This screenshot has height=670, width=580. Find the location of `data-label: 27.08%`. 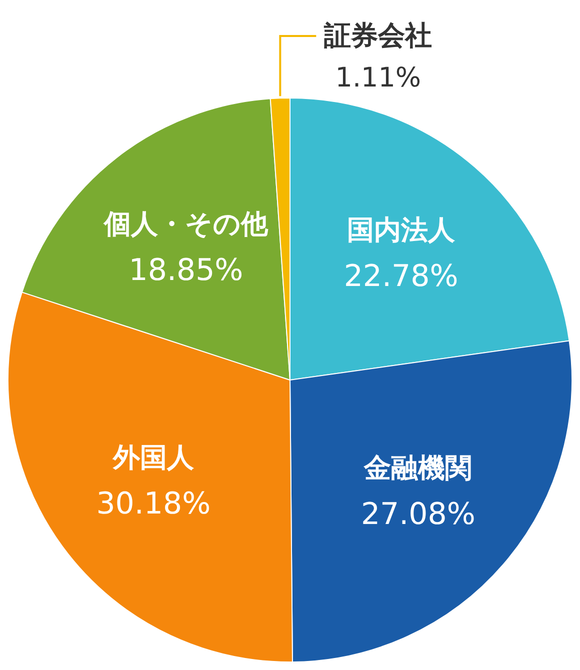

data-label: 27.08% is located at coordinates (418, 514).